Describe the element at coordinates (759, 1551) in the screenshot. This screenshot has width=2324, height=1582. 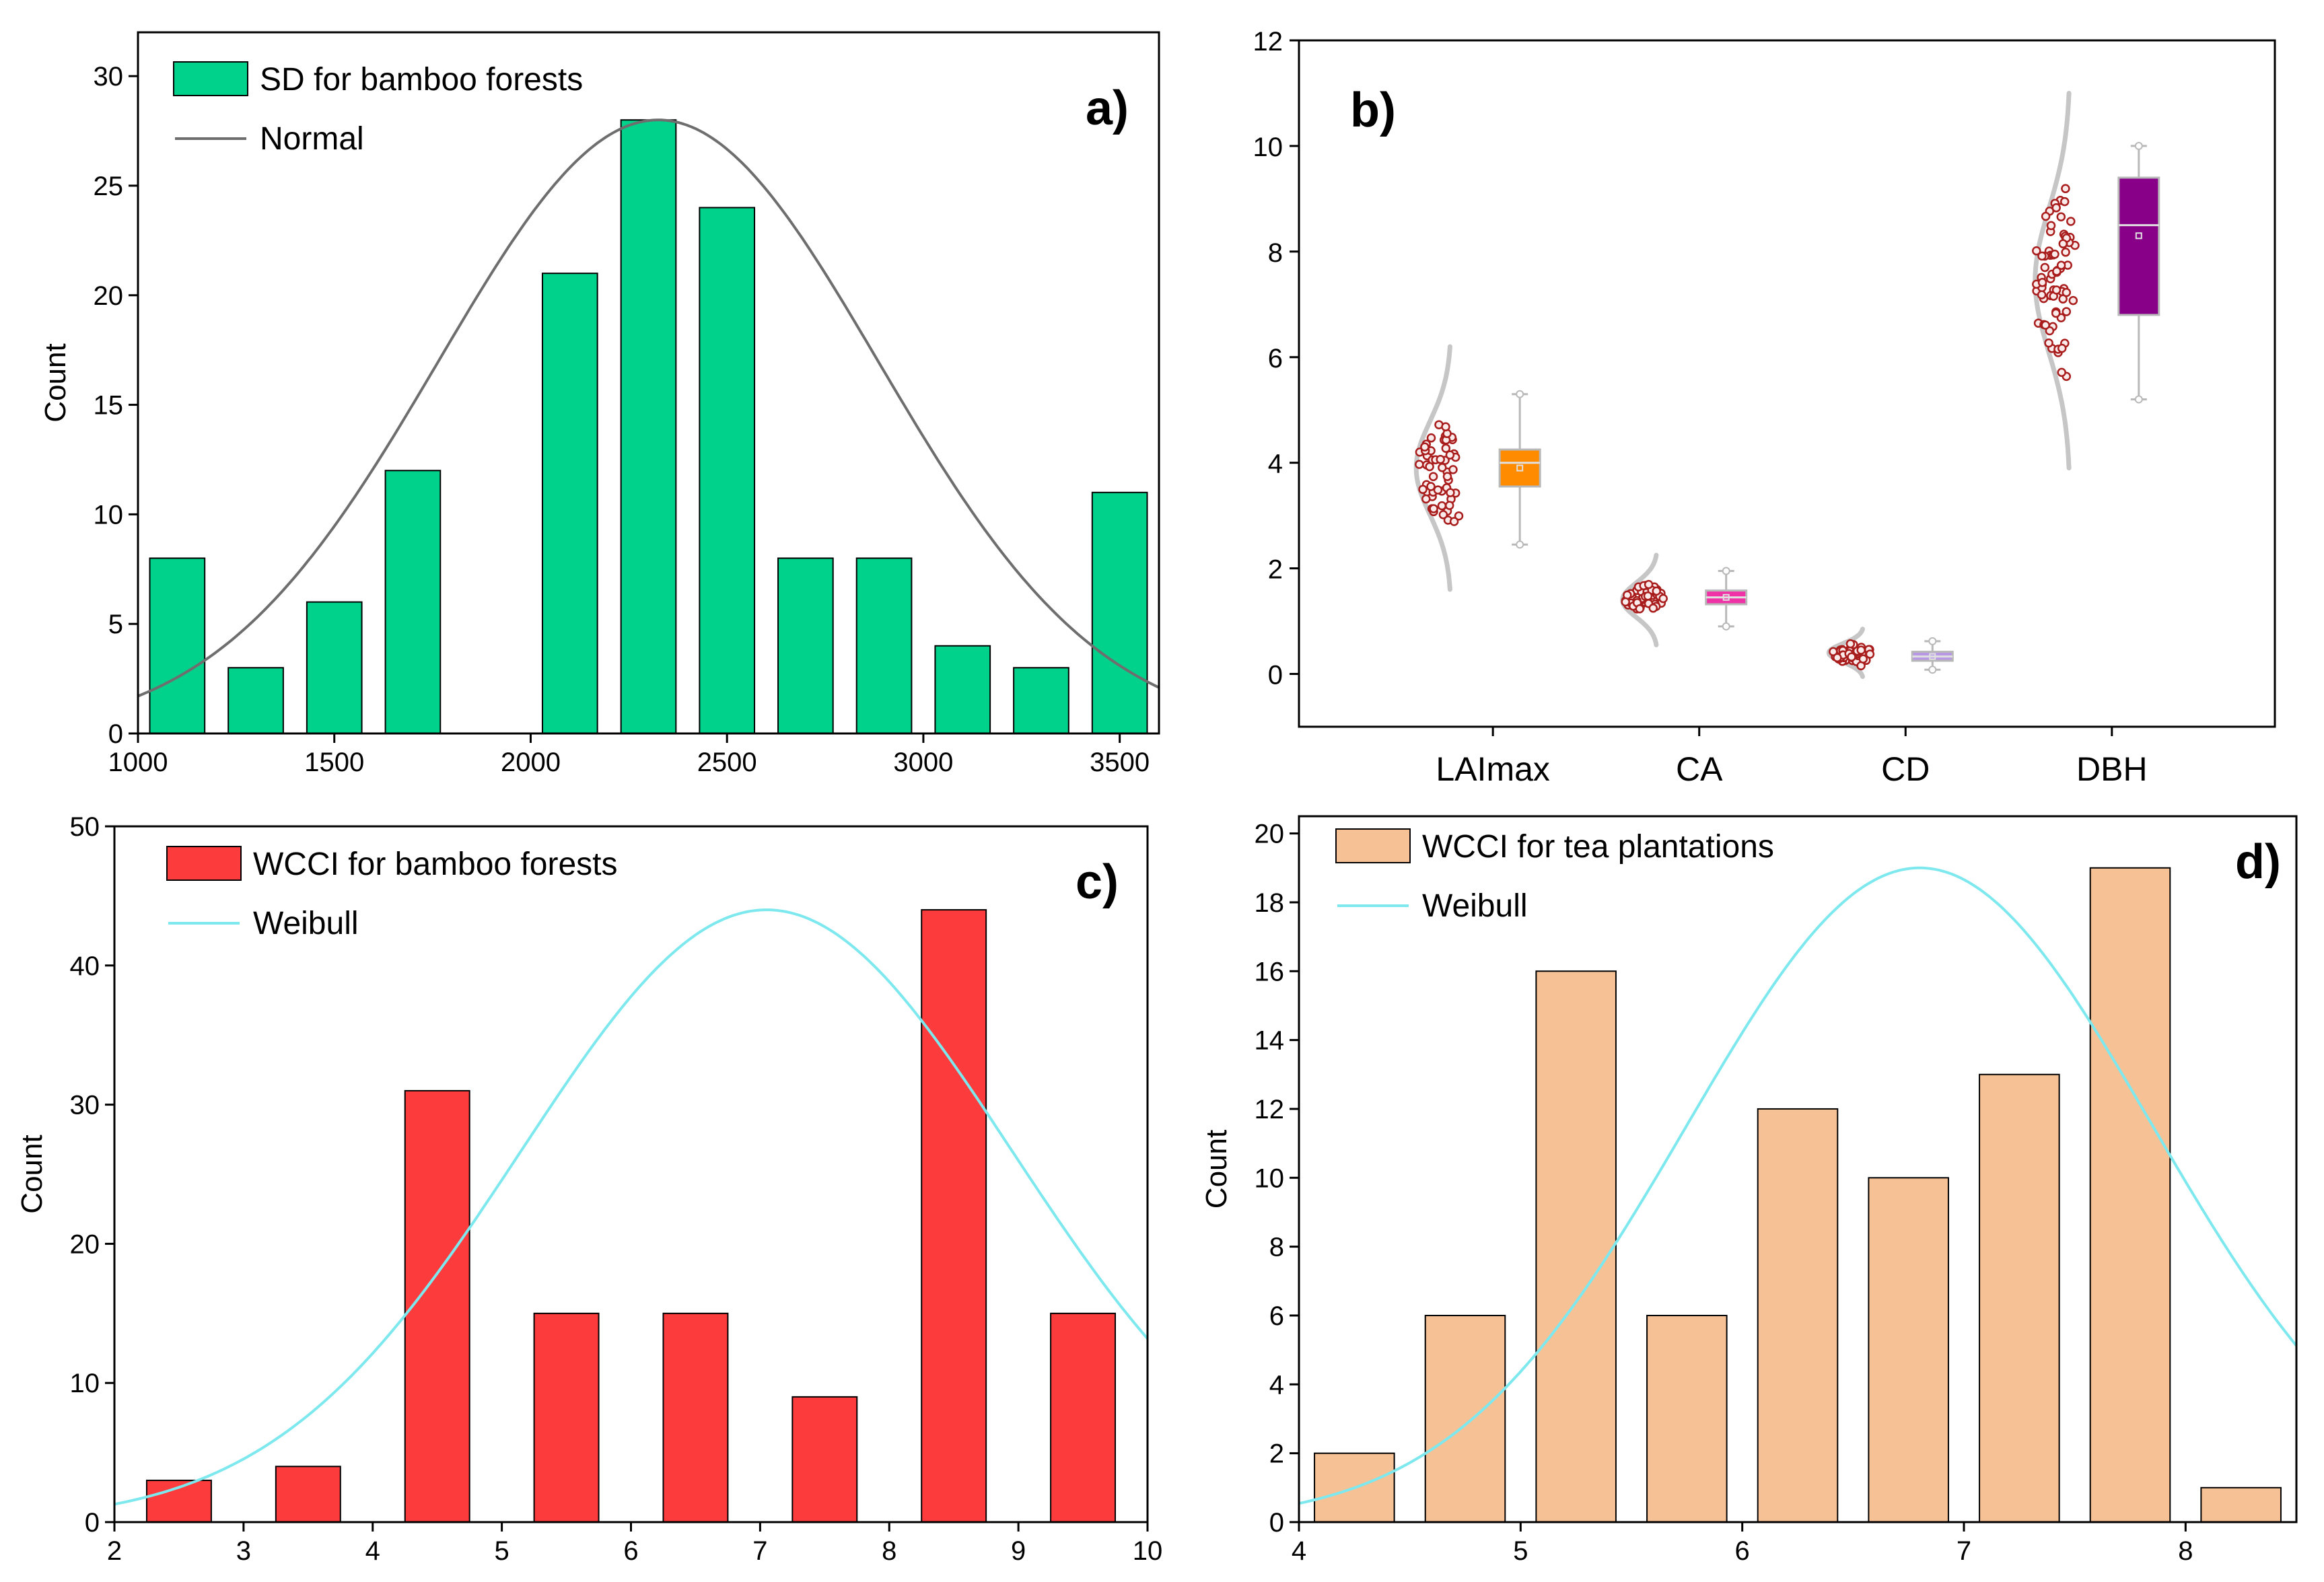
I see `x-tick-label: 7` at that location.